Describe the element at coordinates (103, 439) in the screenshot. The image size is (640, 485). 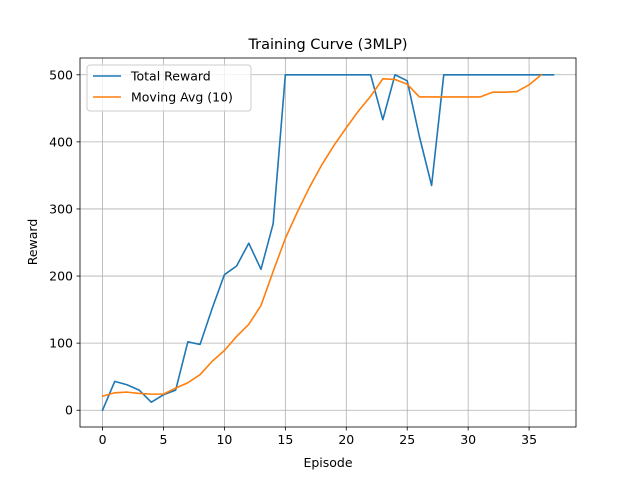
I see `x-tick-label: 0` at that location.